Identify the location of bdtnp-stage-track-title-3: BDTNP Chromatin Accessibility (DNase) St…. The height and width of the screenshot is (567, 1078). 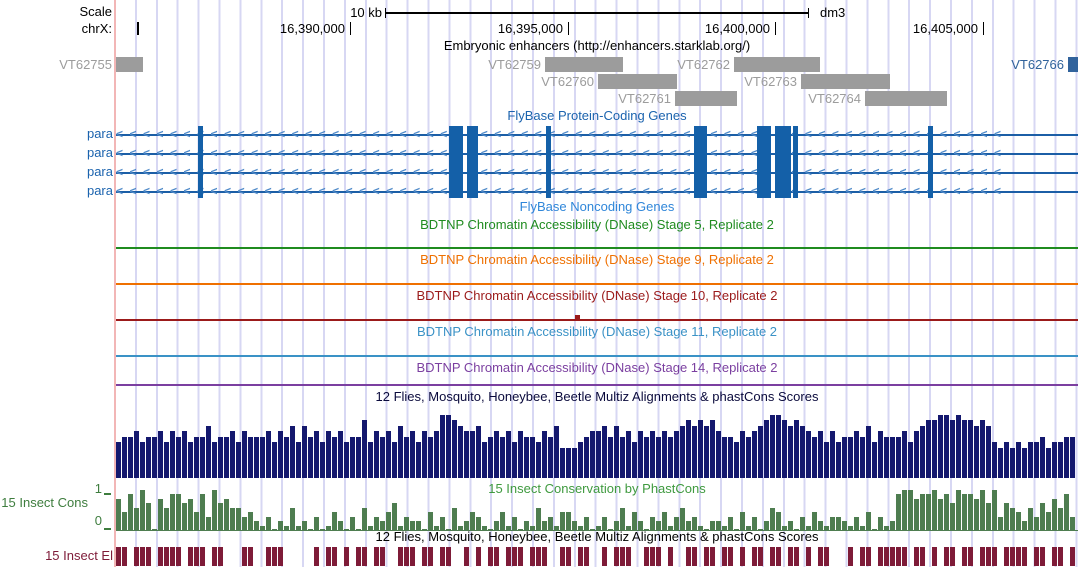
(597, 331).